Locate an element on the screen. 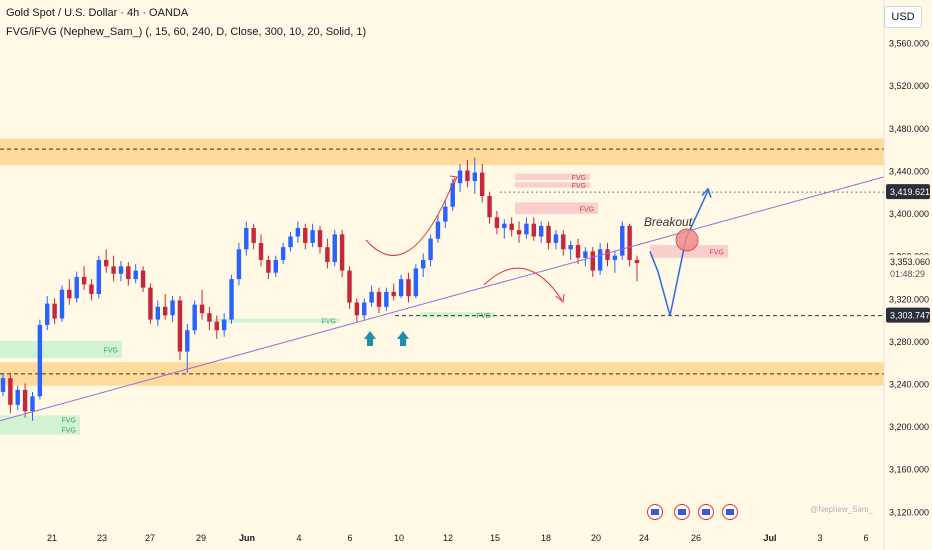 The image size is (932, 550). x-tick-label: 6 is located at coordinates (865, 538).